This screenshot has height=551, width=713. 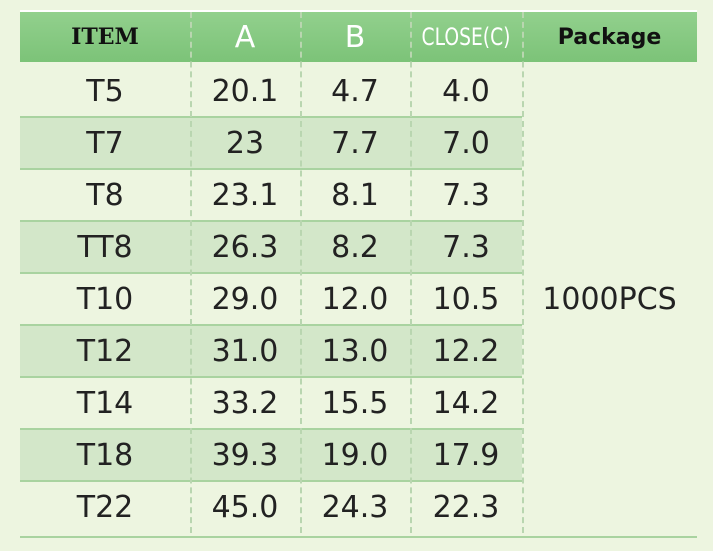 What do you see at coordinates (466, 143) in the screenshot?
I see `table-cell: 7.0` at bounding box center [466, 143].